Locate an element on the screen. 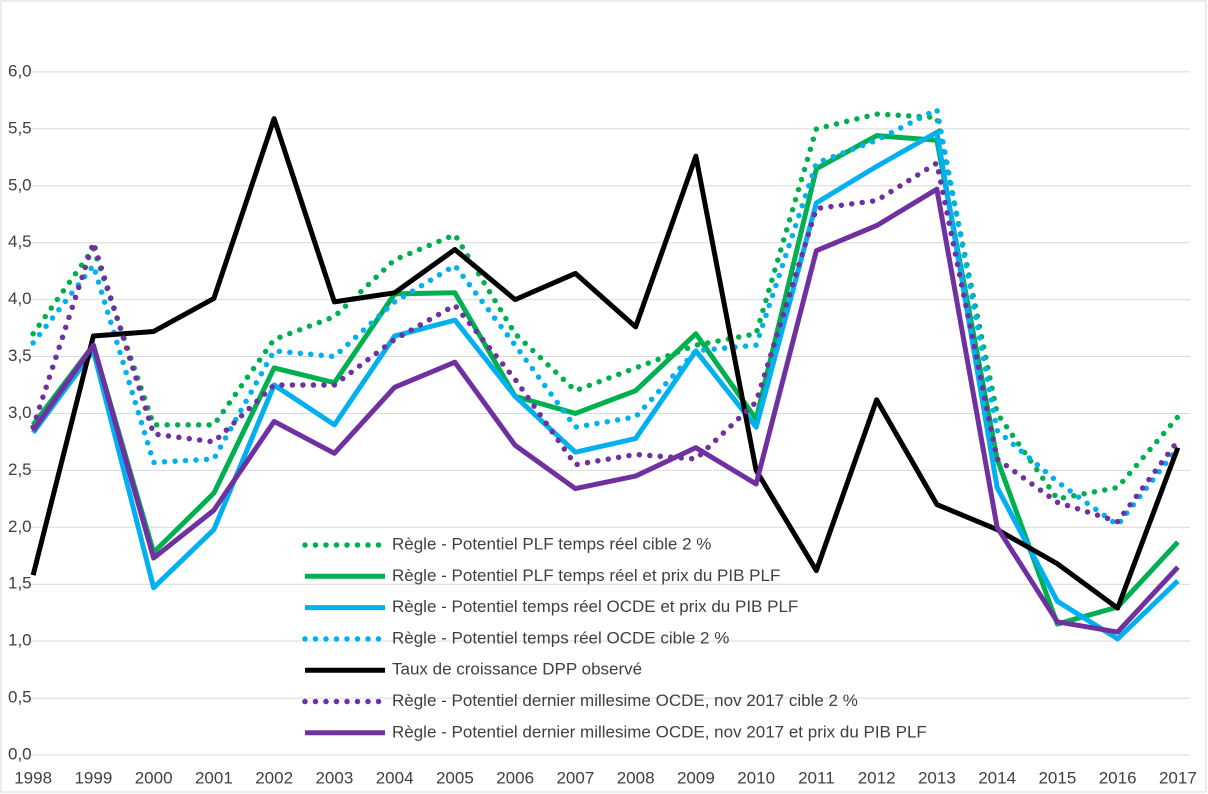 Image resolution: width=1208 pixels, height=794 pixels. x-tick-label: 2008 is located at coordinates (636, 777).